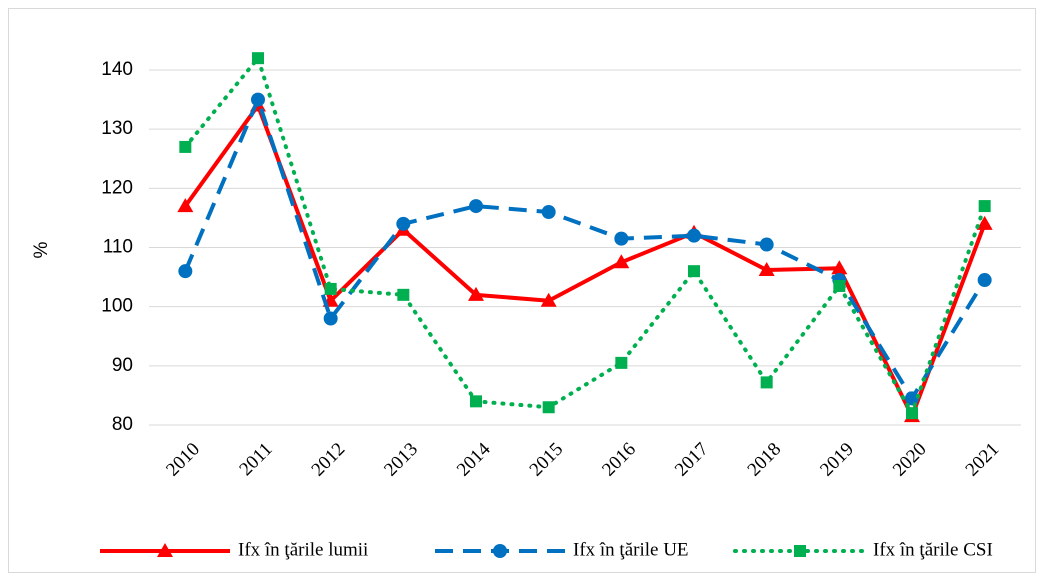 The width and height of the screenshot is (1044, 581). Describe the element at coordinates (933, 549) in the screenshot. I see `legend-label: Ifx în ţările CSI` at that location.